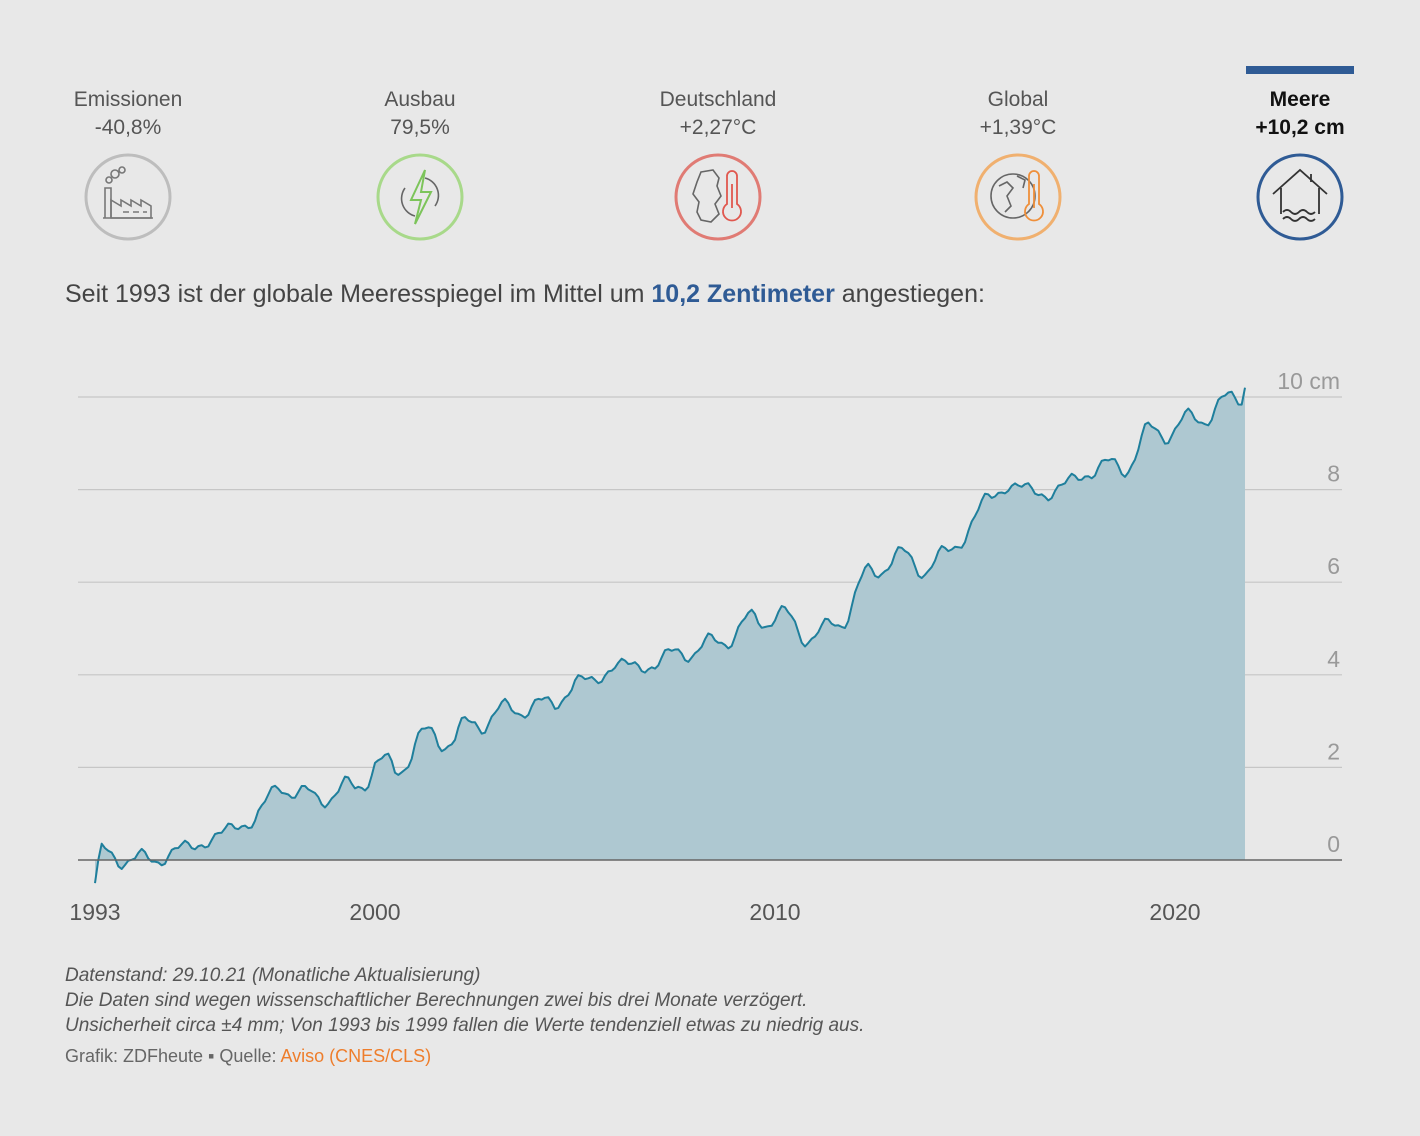 This screenshot has height=1136, width=1420. What do you see at coordinates (909, 294) in the screenshot?
I see `headline-text-end: angestiegen:` at bounding box center [909, 294].